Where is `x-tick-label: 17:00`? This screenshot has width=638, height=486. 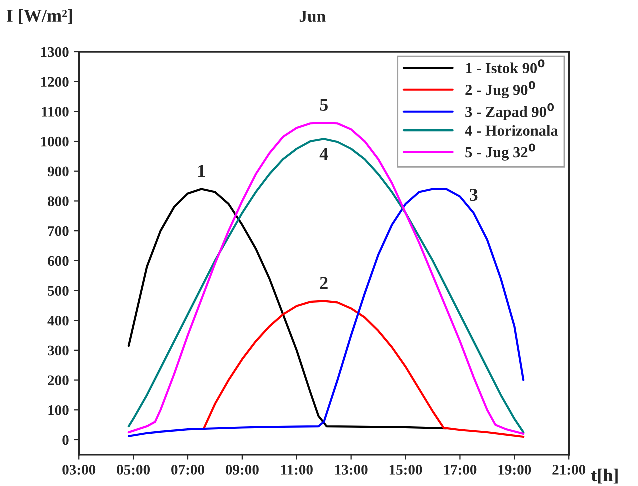 x-tick-label: 17:00 is located at coordinates (460, 470).